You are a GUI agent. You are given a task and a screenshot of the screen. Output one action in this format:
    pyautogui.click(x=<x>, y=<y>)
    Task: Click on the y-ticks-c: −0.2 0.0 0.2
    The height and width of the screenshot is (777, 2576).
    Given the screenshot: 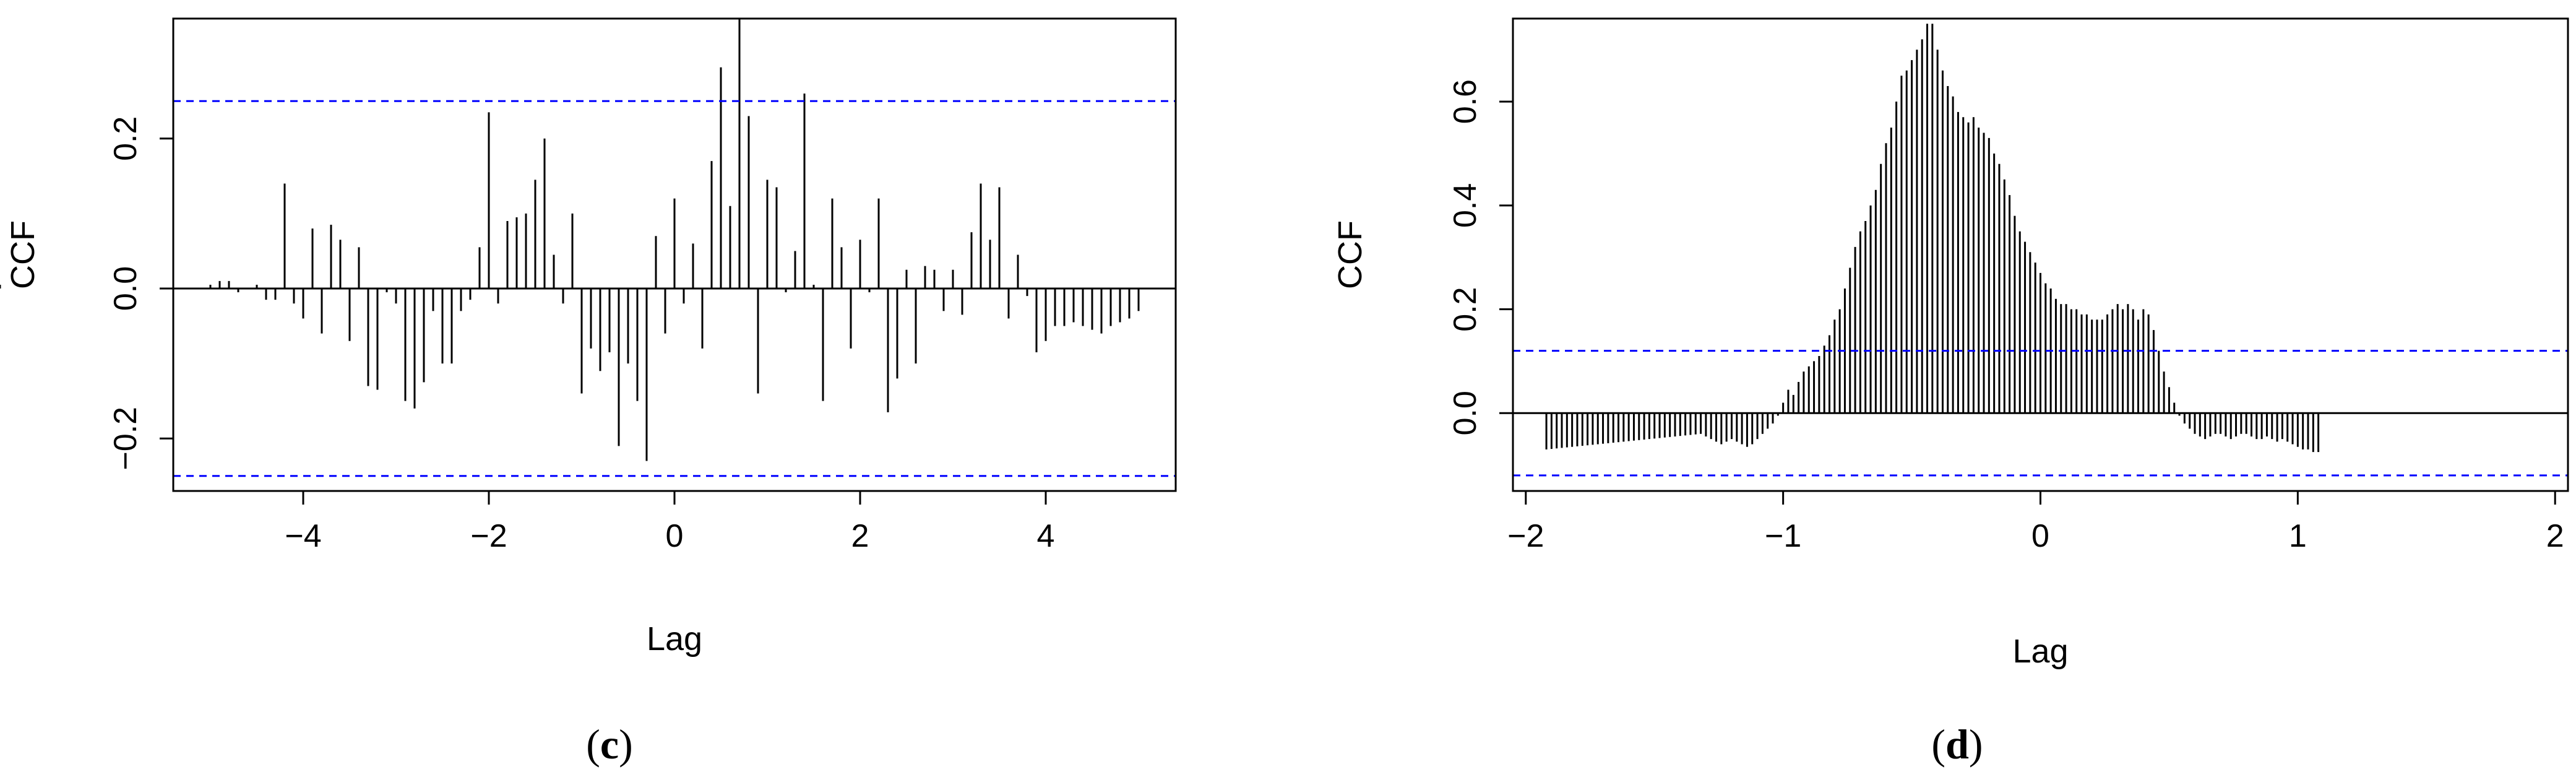 What is the action you would take?
    pyautogui.click(x=140, y=294)
    